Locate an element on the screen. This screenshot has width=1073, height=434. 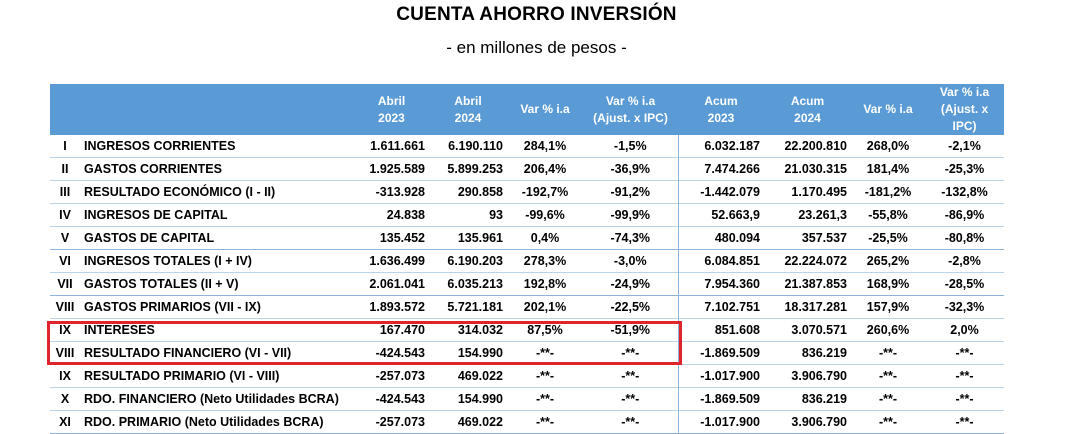
table-cell: 135.961 is located at coordinates (468, 238).